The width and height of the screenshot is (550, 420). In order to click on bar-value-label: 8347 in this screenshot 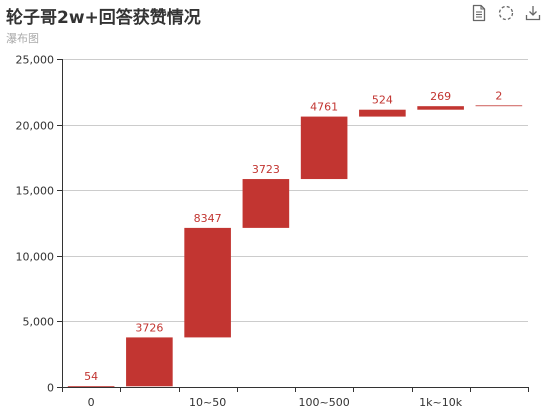, I will do `click(208, 218)`.